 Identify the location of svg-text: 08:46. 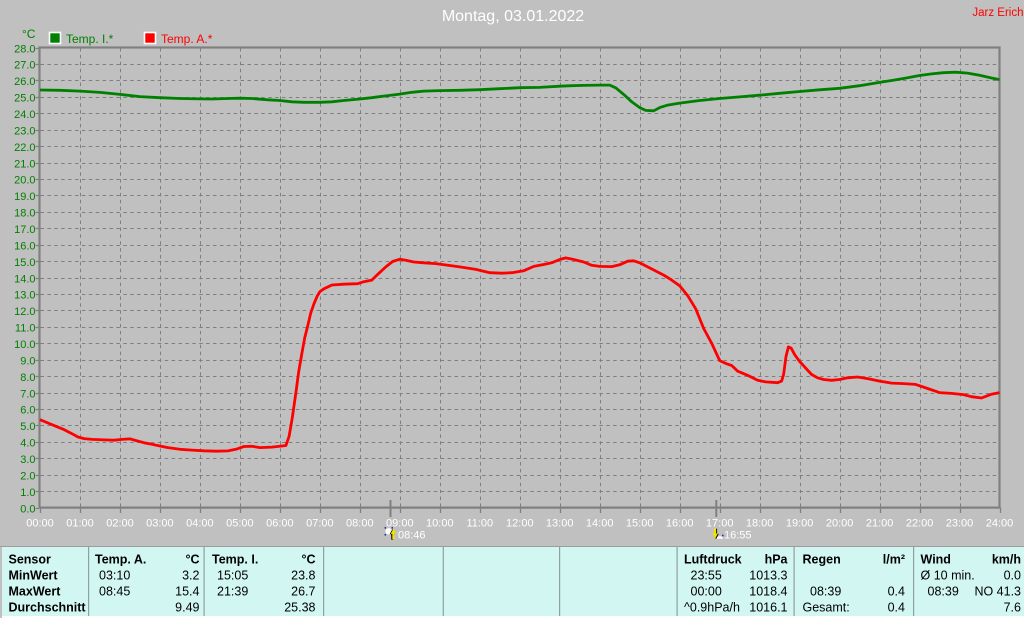
(412, 536).